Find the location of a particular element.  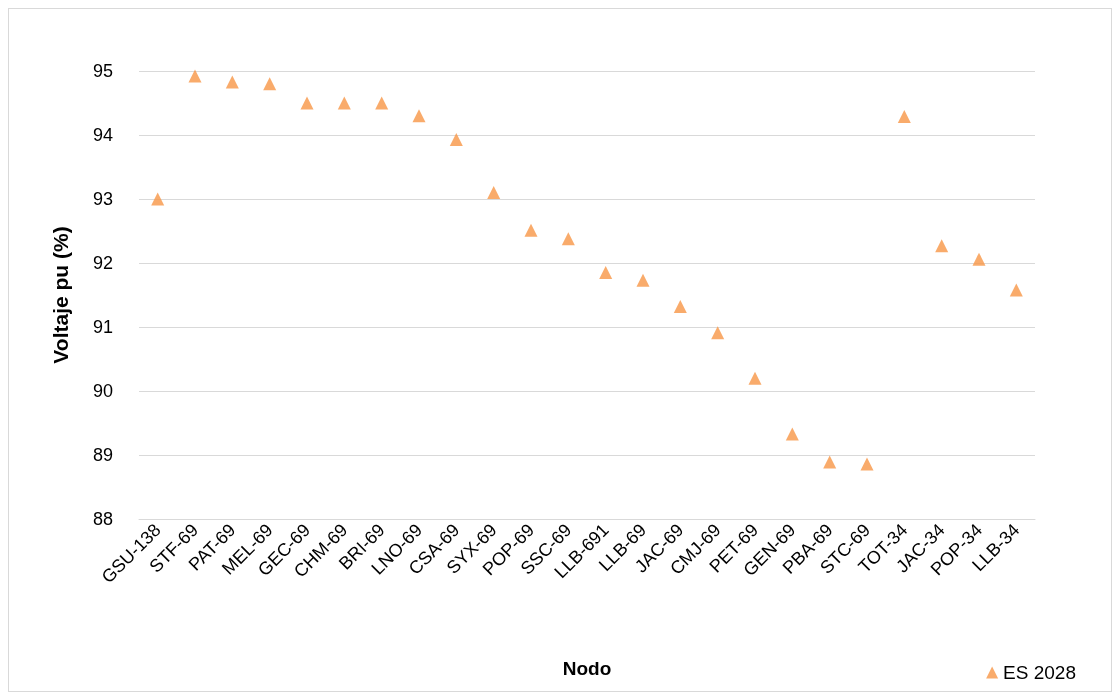

y-axis-title: Voltaje pu (%) is located at coordinates (60, 295).